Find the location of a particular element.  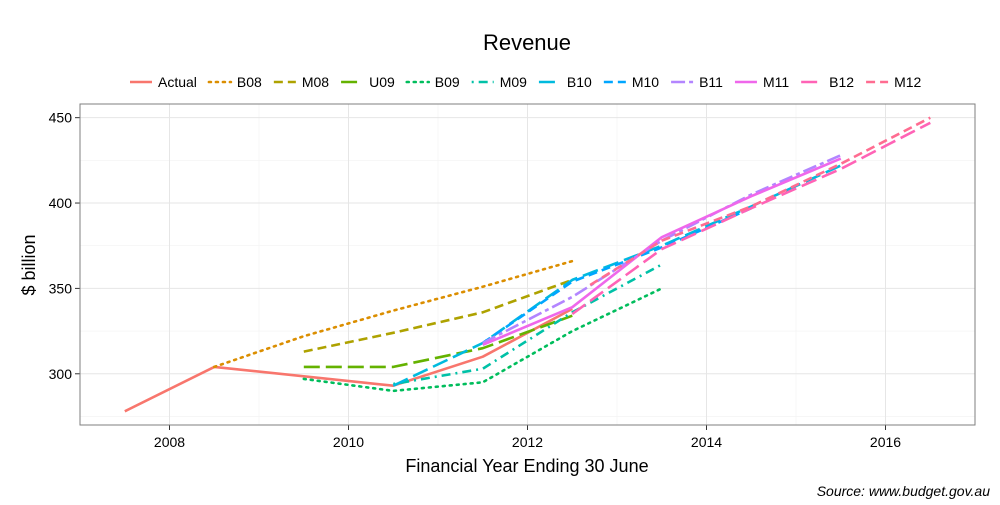

x-tick-label: 2016 is located at coordinates (885, 442).